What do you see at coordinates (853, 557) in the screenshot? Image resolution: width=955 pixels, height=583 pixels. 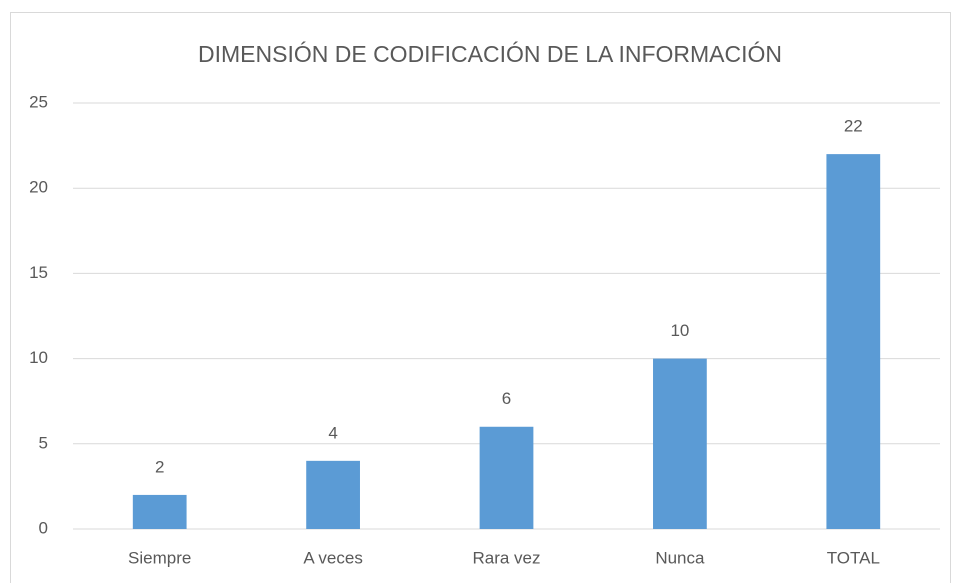 I see `x-tick-label: TOTAL` at bounding box center [853, 557].